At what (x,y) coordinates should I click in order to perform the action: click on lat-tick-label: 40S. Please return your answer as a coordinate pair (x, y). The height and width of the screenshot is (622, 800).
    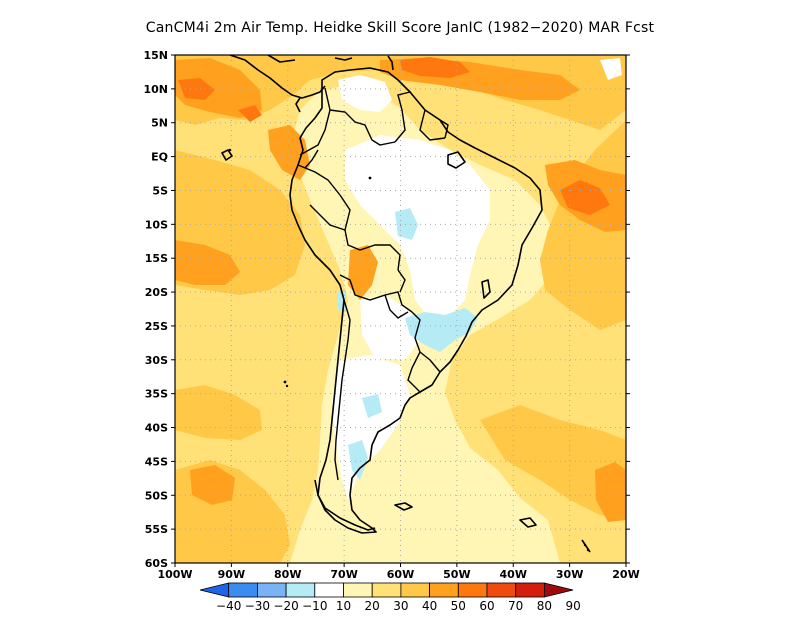
    Looking at the image, I should click on (156, 428).